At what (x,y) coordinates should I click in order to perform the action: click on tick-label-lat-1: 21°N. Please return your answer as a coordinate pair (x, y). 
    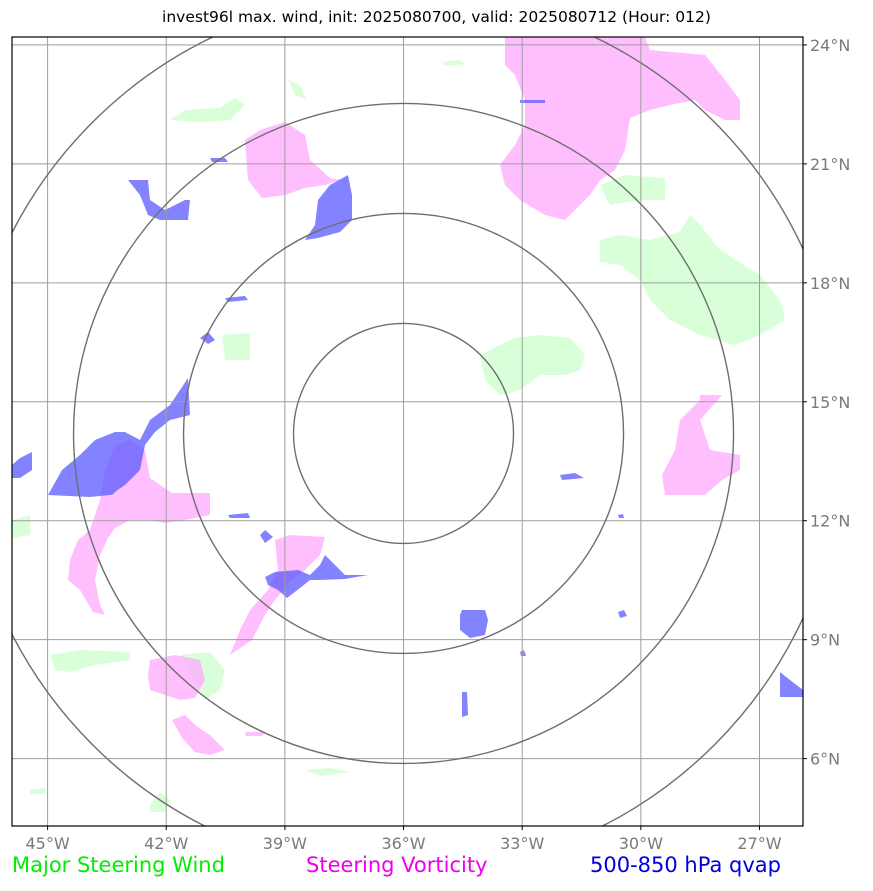
    Looking at the image, I should click on (830, 164).